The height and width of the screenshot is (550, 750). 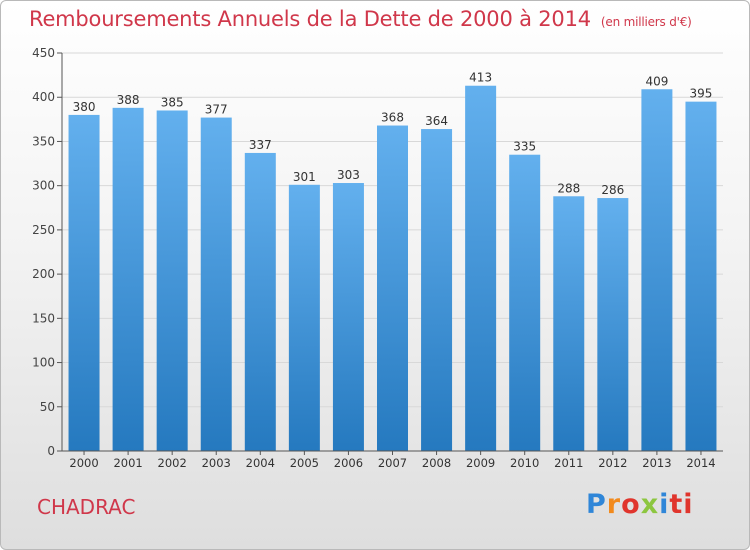 What do you see at coordinates (480, 78) in the screenshot?
I see `bar-value-label: 413` at bounding box center [480, 78].